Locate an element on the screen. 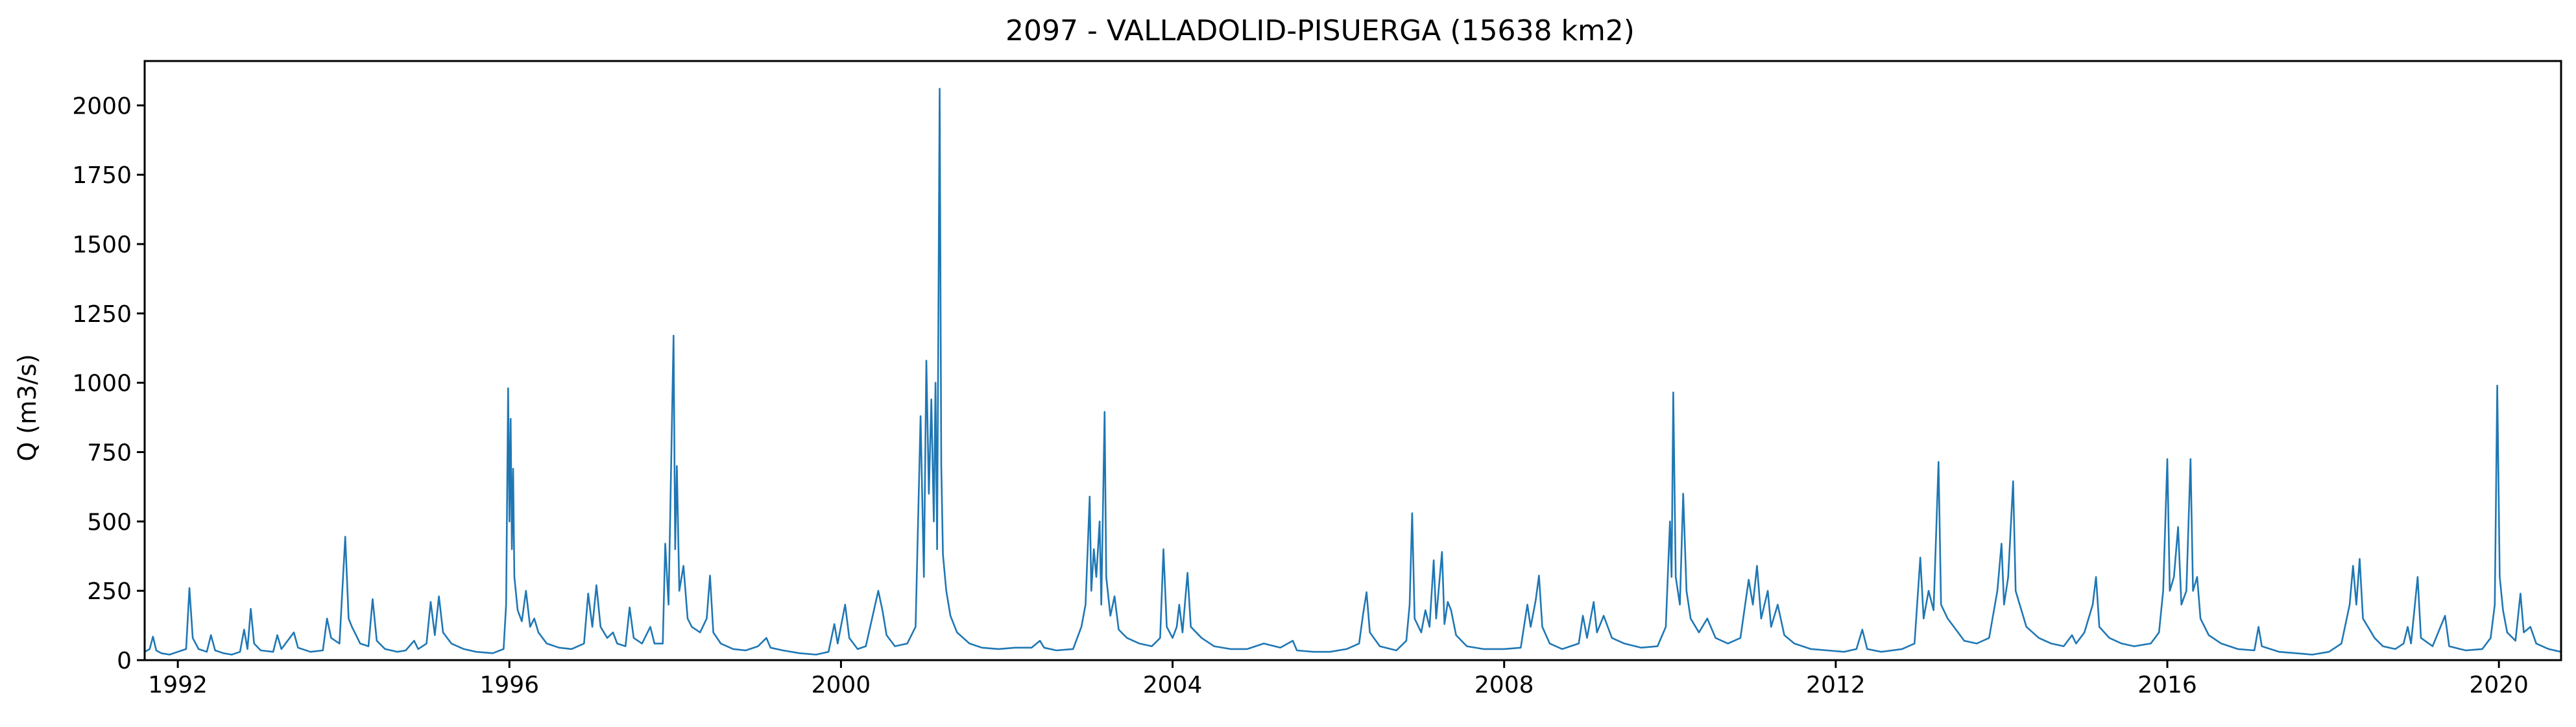 The height and width of the screenshot is (727, 2576). y-axis: 0 250 500 750 1000 1250 1500 1750 2000 is located at coordinates (108, 383).